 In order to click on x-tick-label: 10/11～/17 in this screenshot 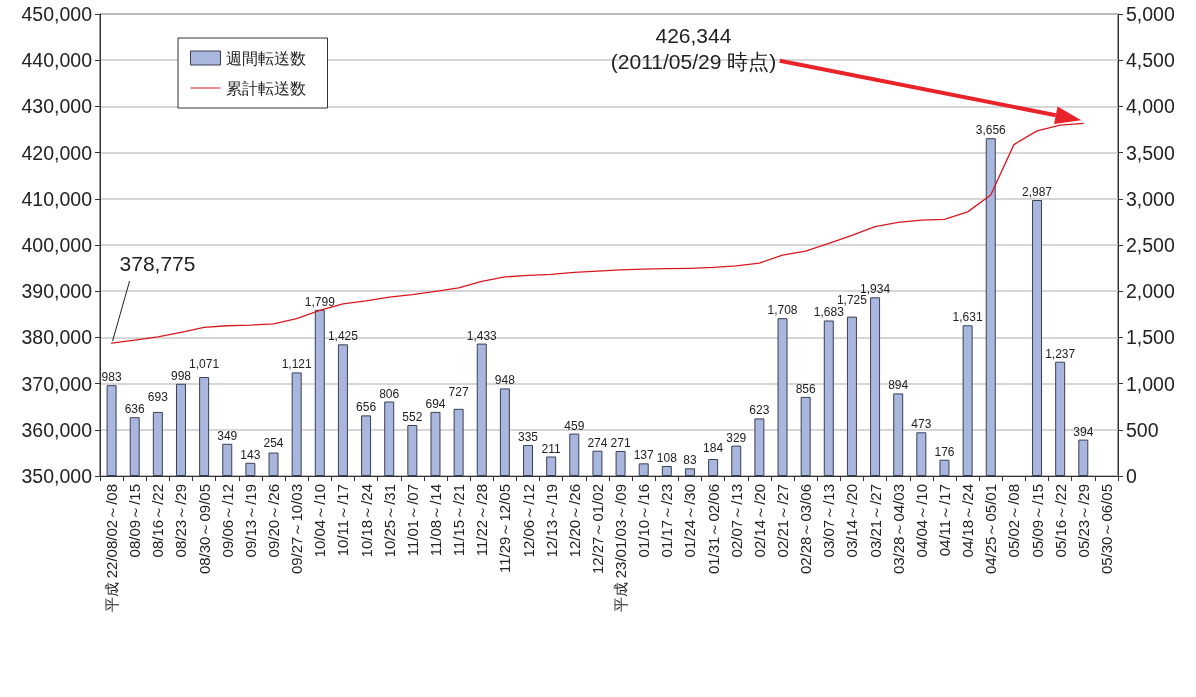, I will do `click(343, 520)`.